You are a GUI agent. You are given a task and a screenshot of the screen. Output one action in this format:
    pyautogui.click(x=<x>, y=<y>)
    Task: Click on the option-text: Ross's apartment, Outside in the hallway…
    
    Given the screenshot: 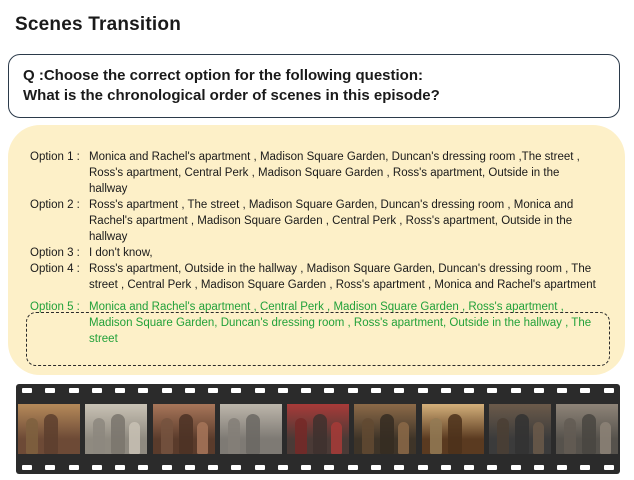 What is the action you would take?
    pyautogui.click(x=342, y=277)
    